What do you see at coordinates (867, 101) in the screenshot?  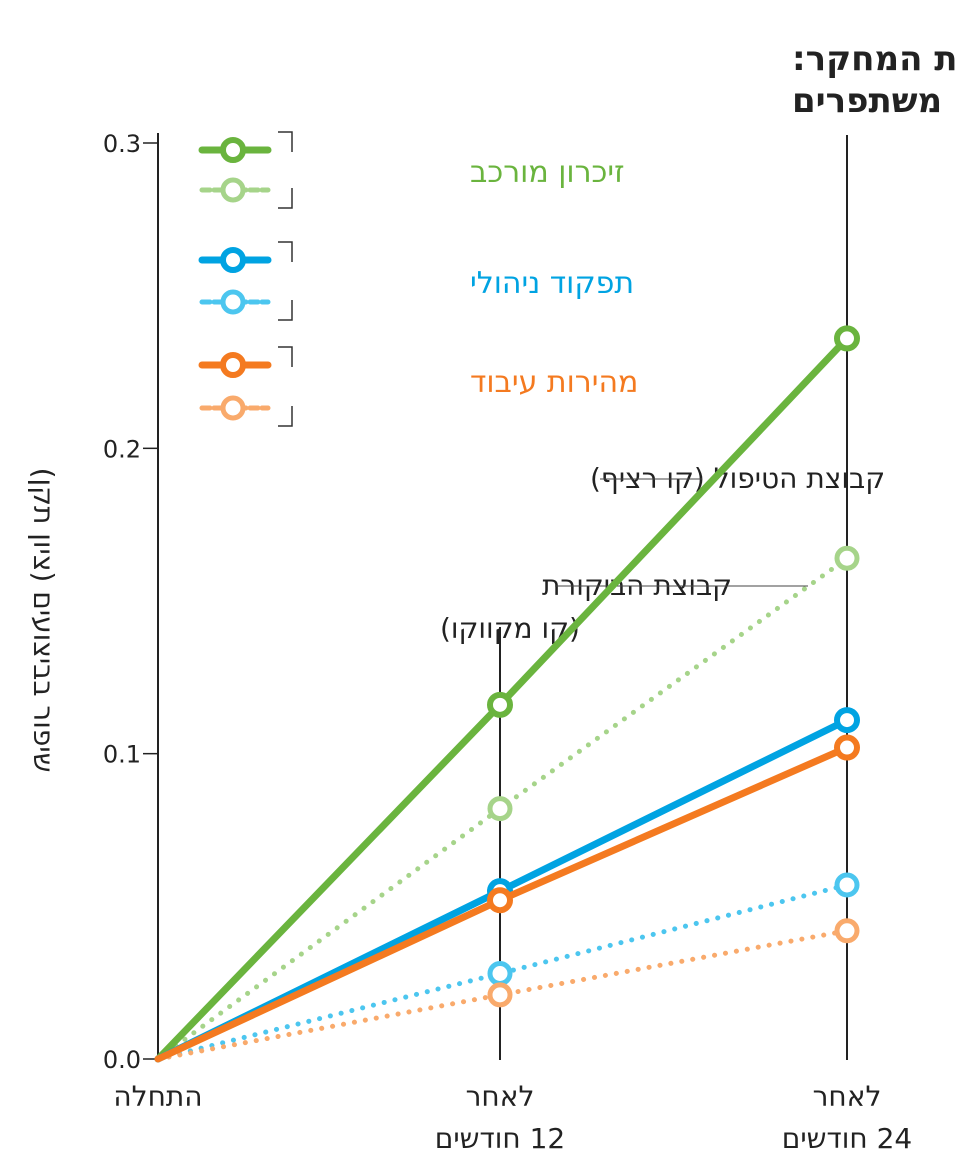 I see `chart-title-line2: משתפרים` at bounding box center [867, 101].